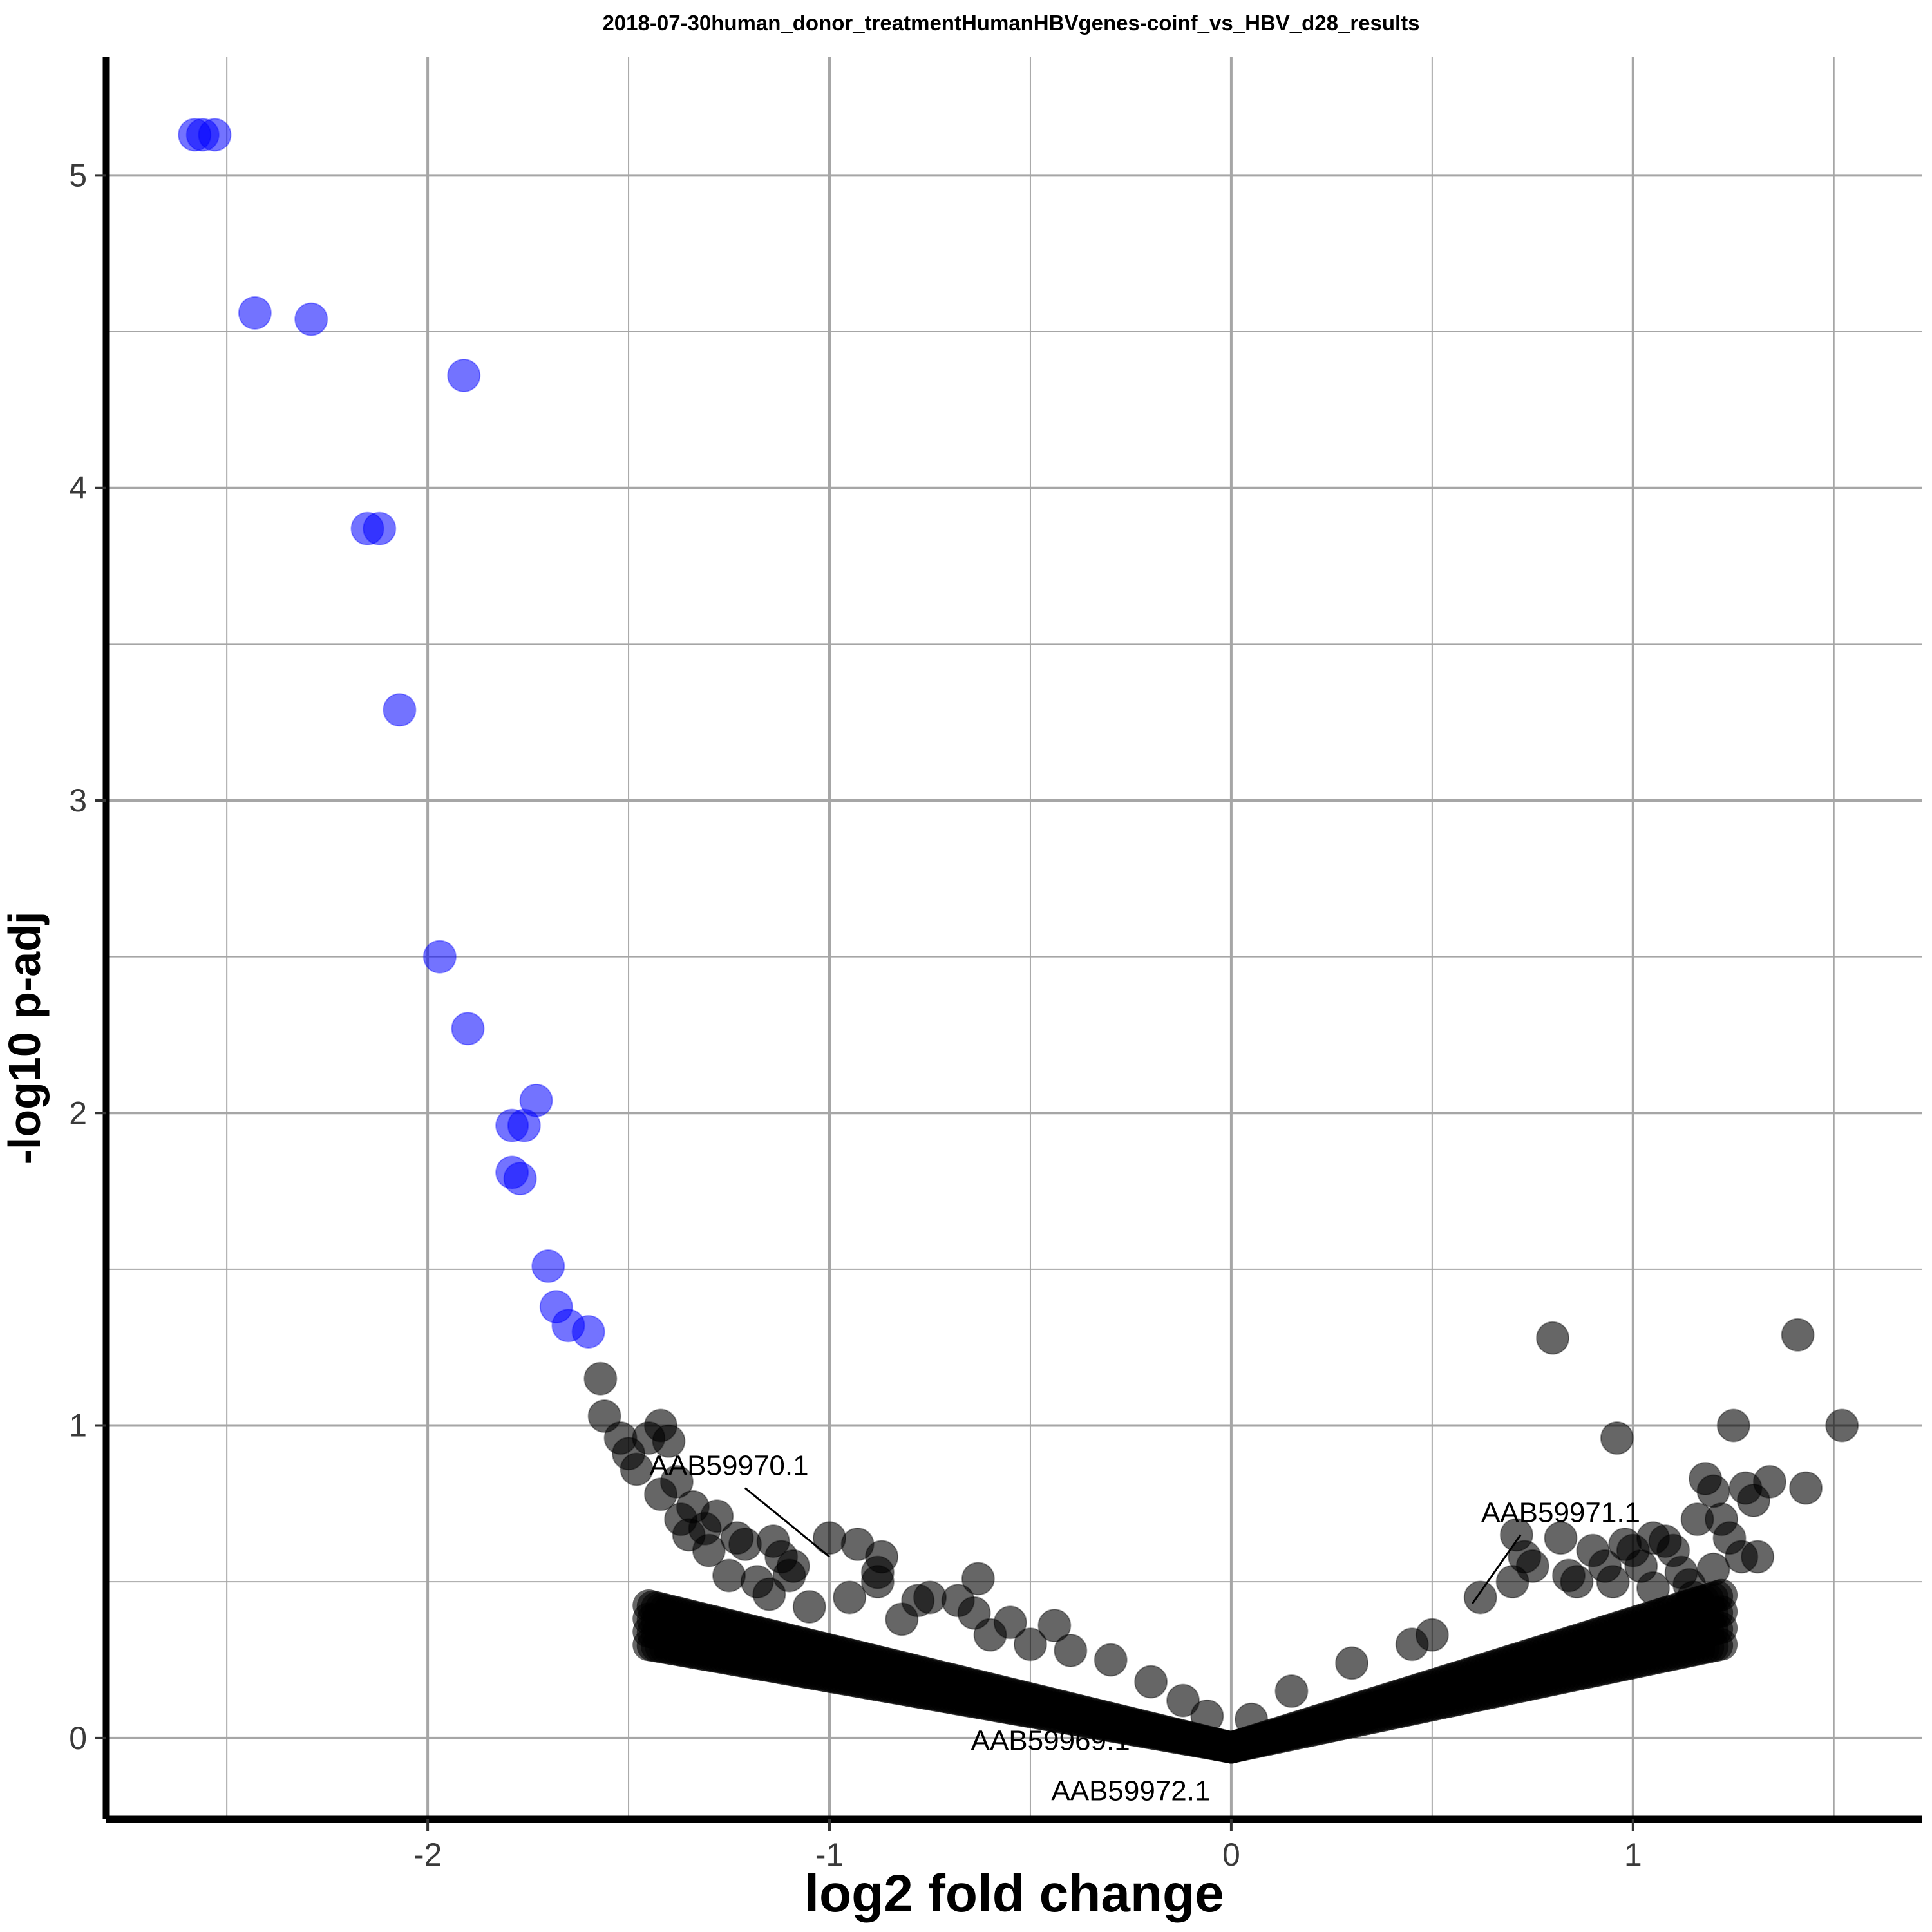  Describe the element at coordinates (1050, 1741) in the screenshot. I see `annotation-label: AAB59969.1` at that location.